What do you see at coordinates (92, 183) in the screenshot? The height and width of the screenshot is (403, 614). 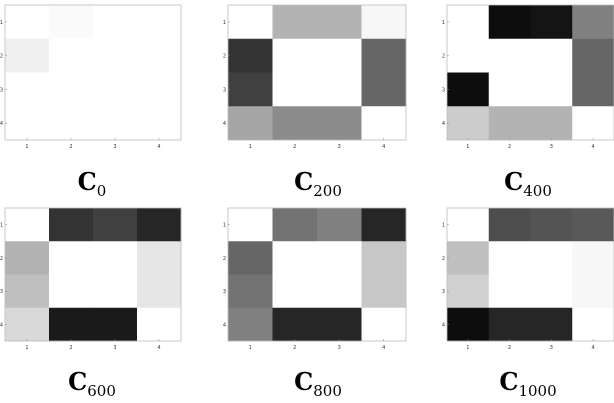 I see `panel-caption: C0` at bounding box center [92, 183].